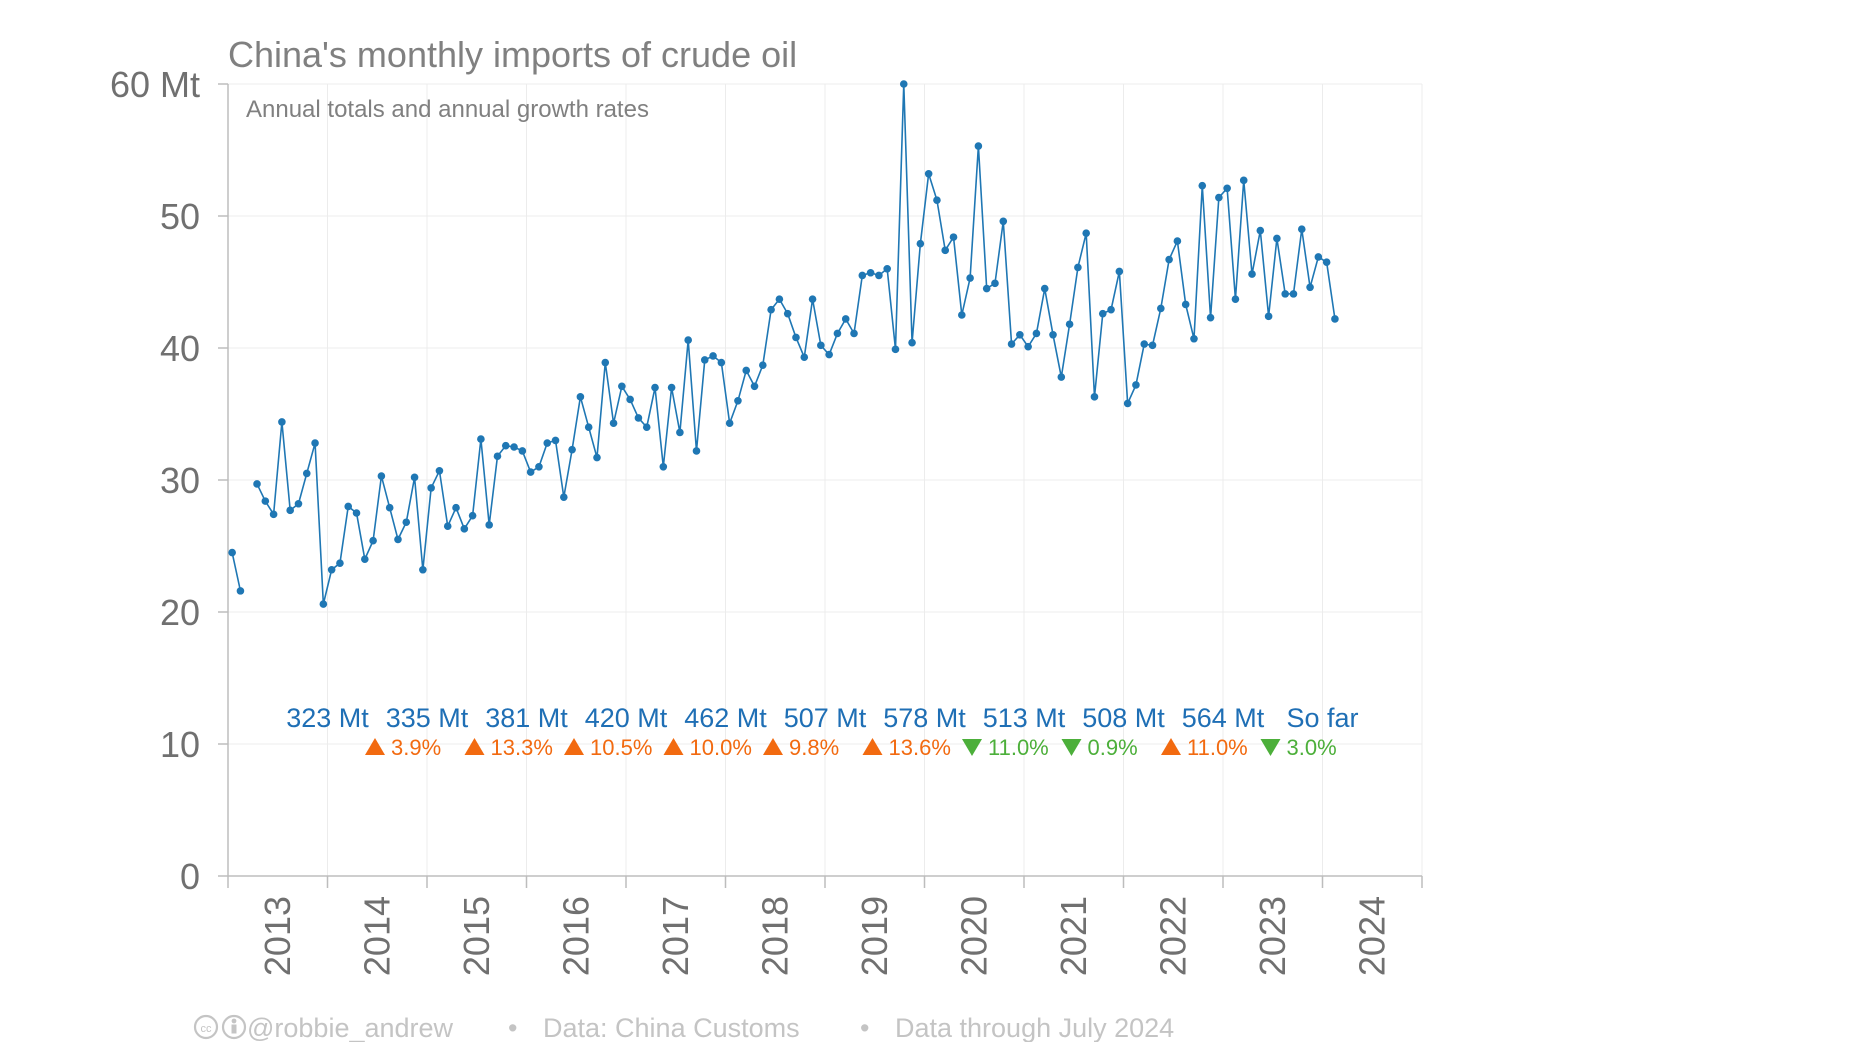  I want to click on annual-total-label: 323 Mt, so click(327, 718).